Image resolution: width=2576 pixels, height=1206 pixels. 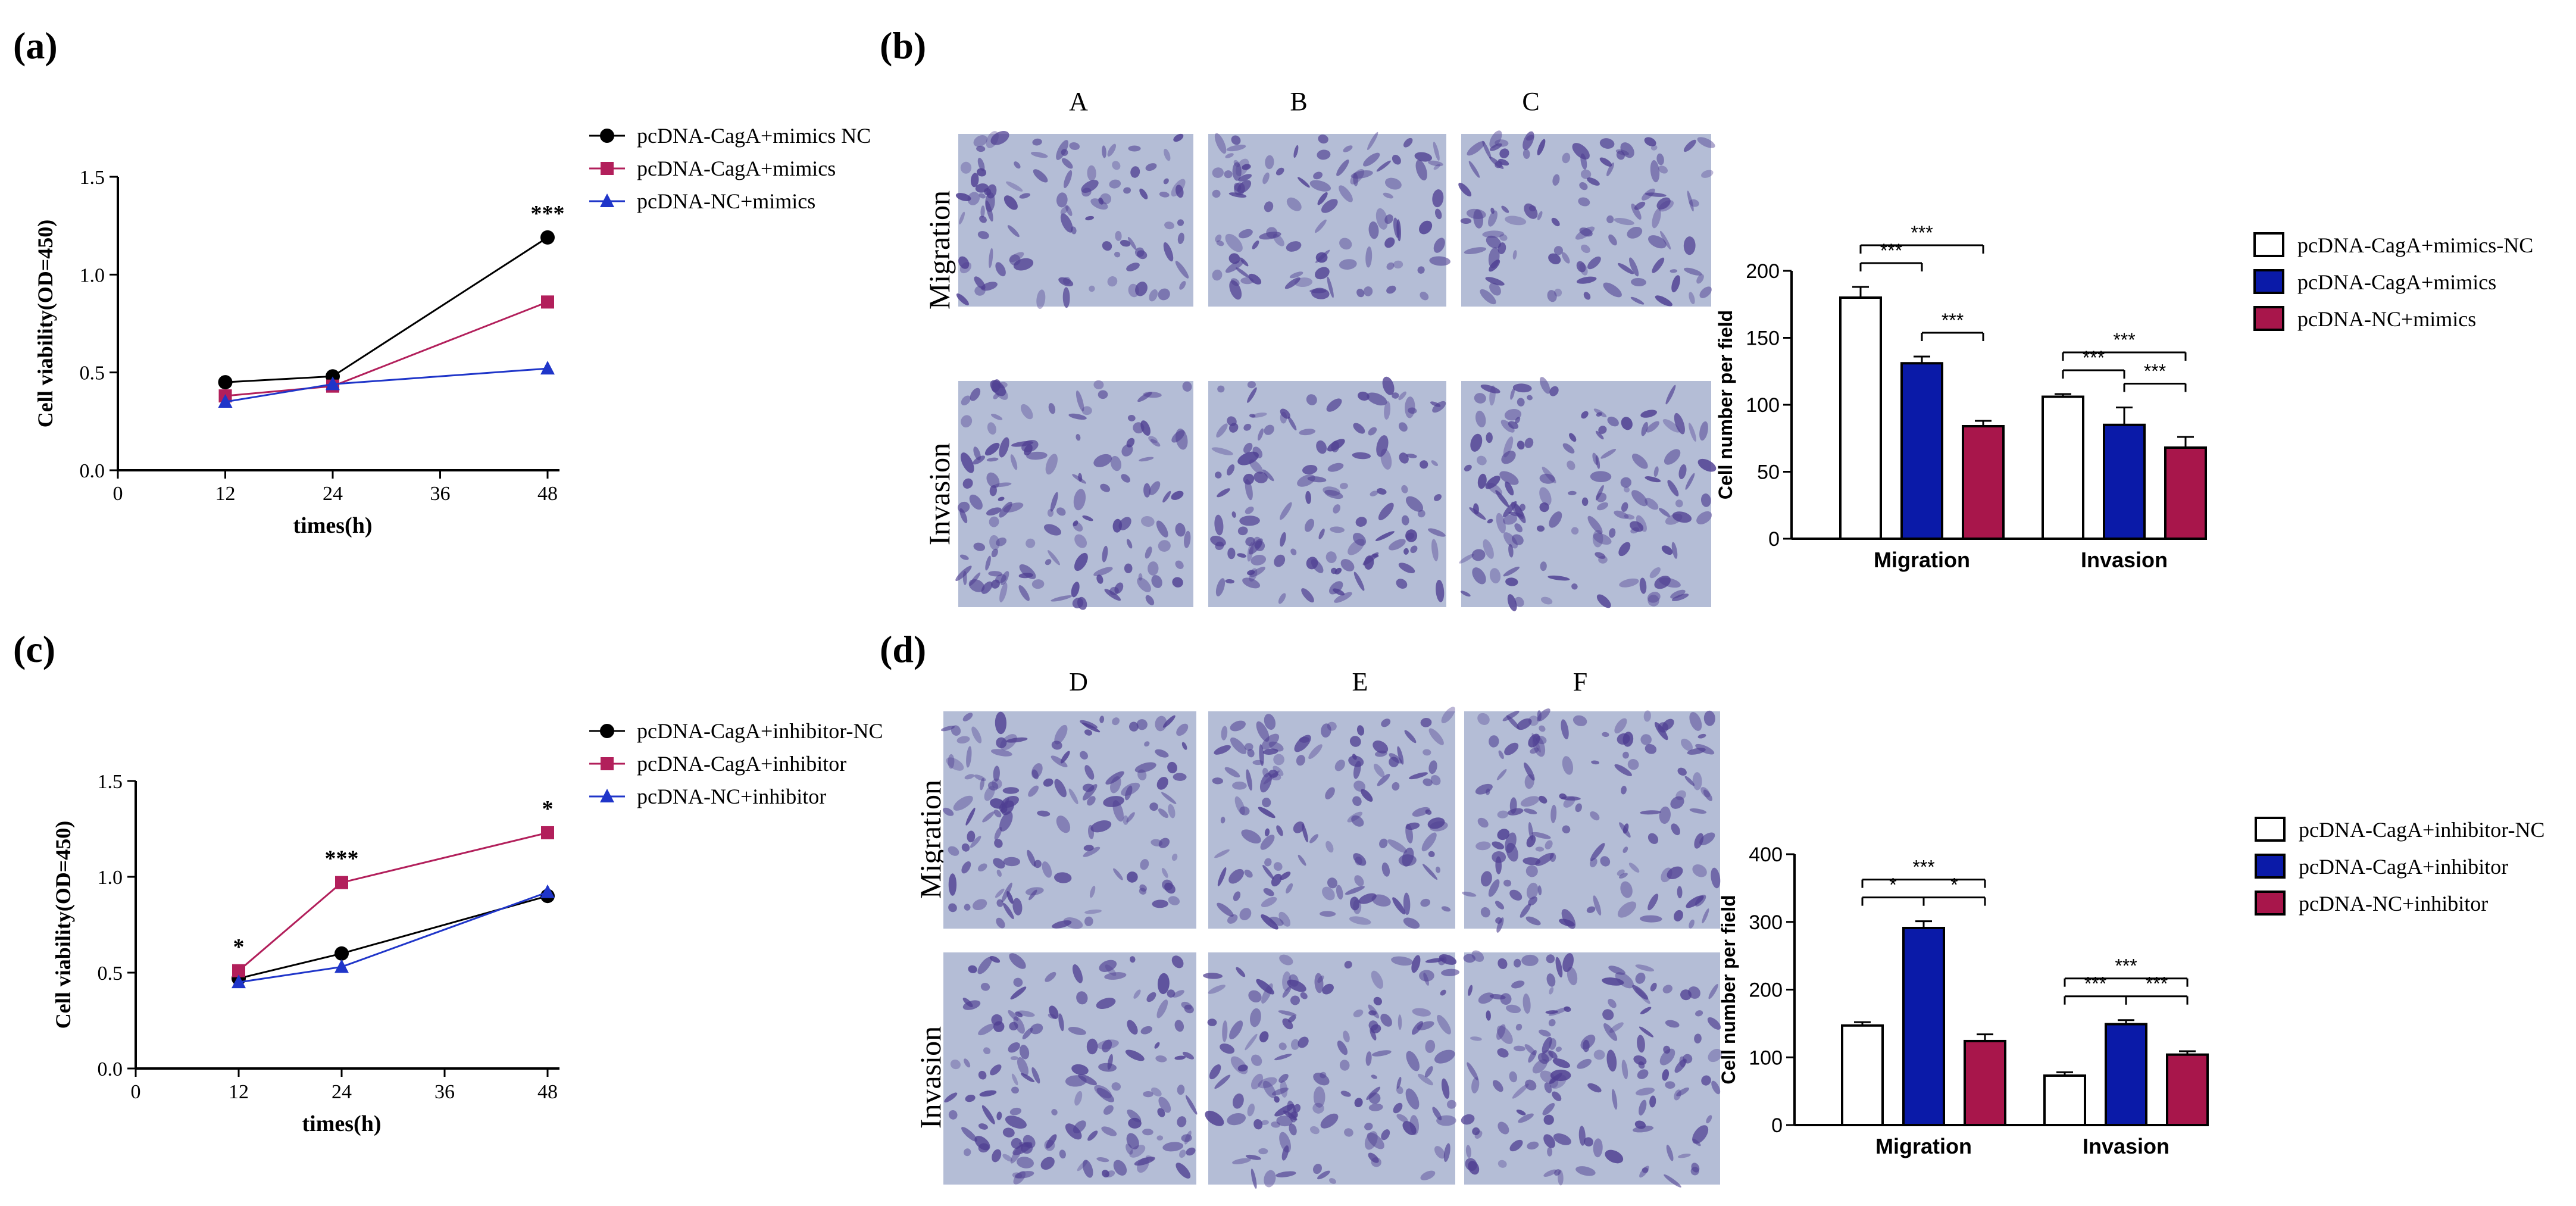 What do you see at coordinates (741, 764) in the screenshot?
I see `legend-entry: pcDNA-CagA+inhibitor` at bounding box center [741, 764].